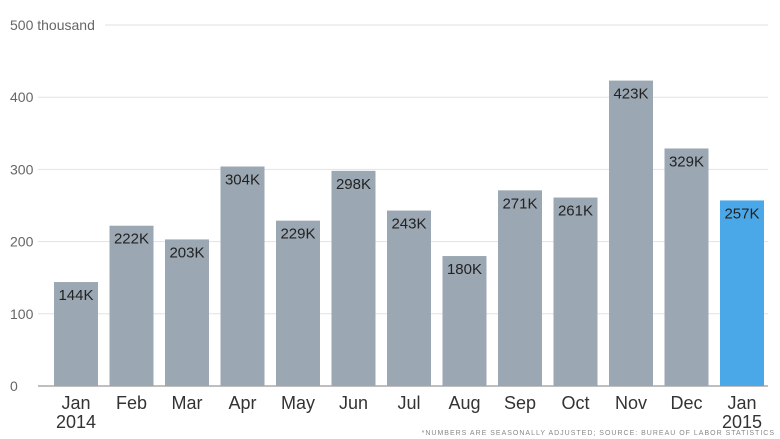 This screenshot has height=439, width=780. What do you see at coordinates (353, 403) in the screenshot?
I see `x-tick-label: Jun` at bounding box center [353, 403].